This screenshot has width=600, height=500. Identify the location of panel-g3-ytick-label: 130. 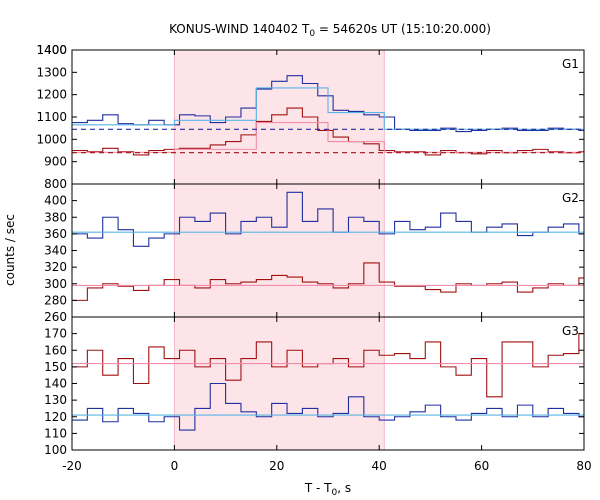
(55, 400).